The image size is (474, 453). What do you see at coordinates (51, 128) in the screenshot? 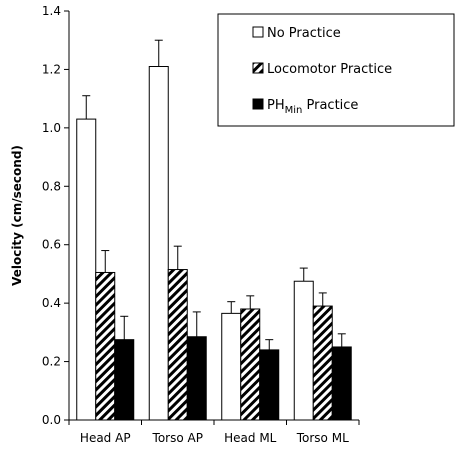
I see `y-tick-label: 1.0` at bounding box center [51, 128].